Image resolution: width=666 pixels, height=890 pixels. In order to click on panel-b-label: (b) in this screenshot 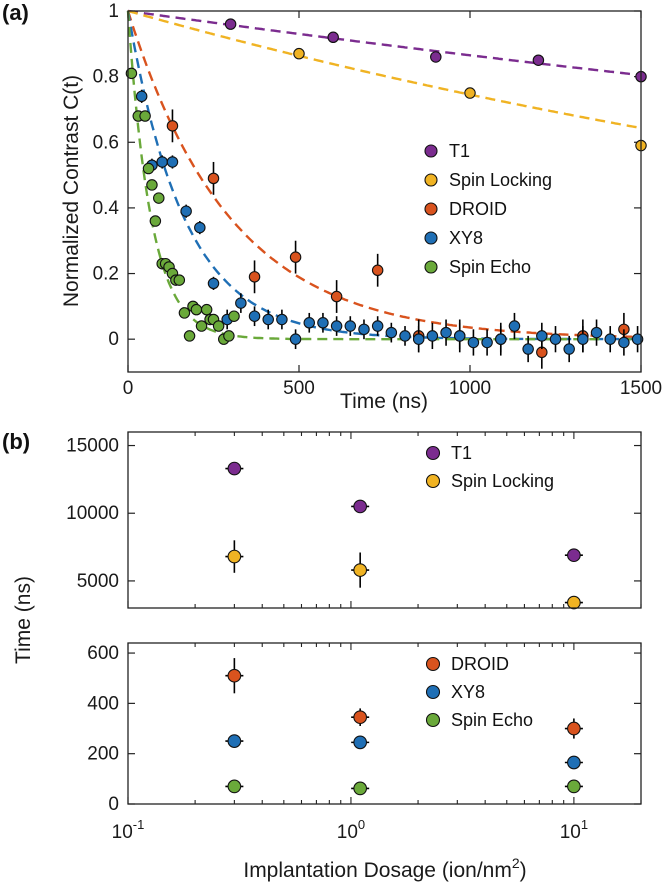, I will do `click(16, 441)`.